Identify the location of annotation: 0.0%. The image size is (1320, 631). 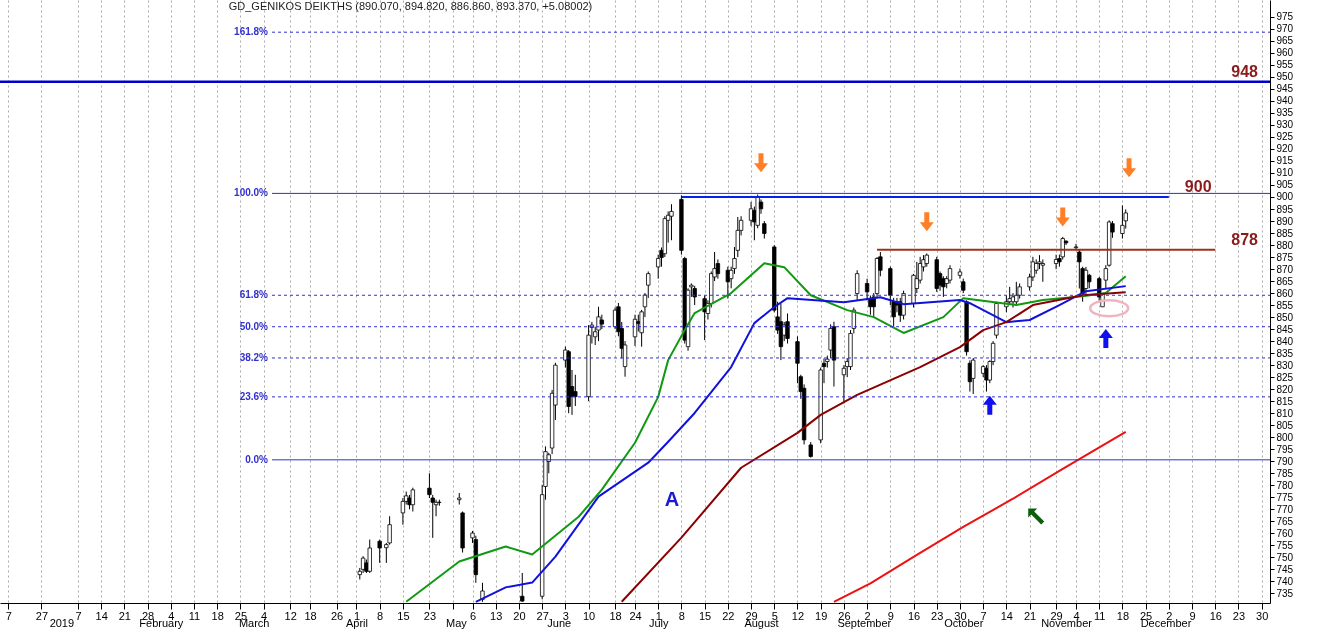
(257, 459).